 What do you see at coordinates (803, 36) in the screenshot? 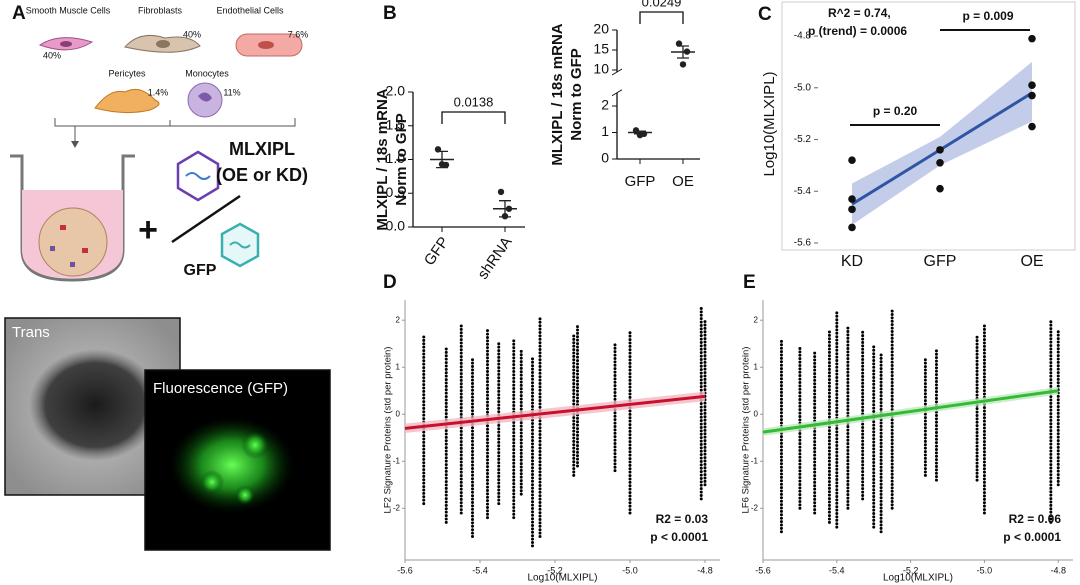
I see `y-tick-label: -4.8` at bounding box center [803, 36].